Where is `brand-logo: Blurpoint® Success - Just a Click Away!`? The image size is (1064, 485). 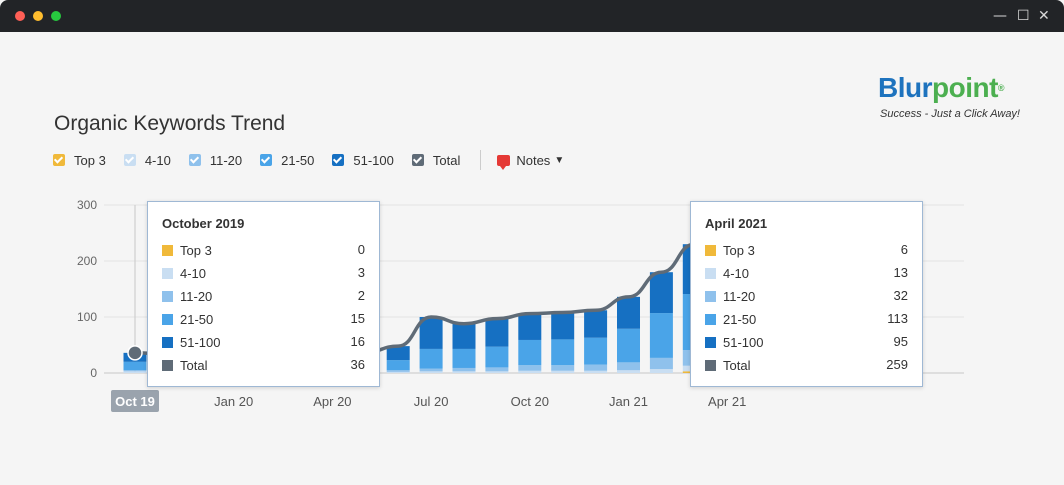 brand-logo: Blurpoint® Success - Just a Click Away! is located at coordinates (949, 96).